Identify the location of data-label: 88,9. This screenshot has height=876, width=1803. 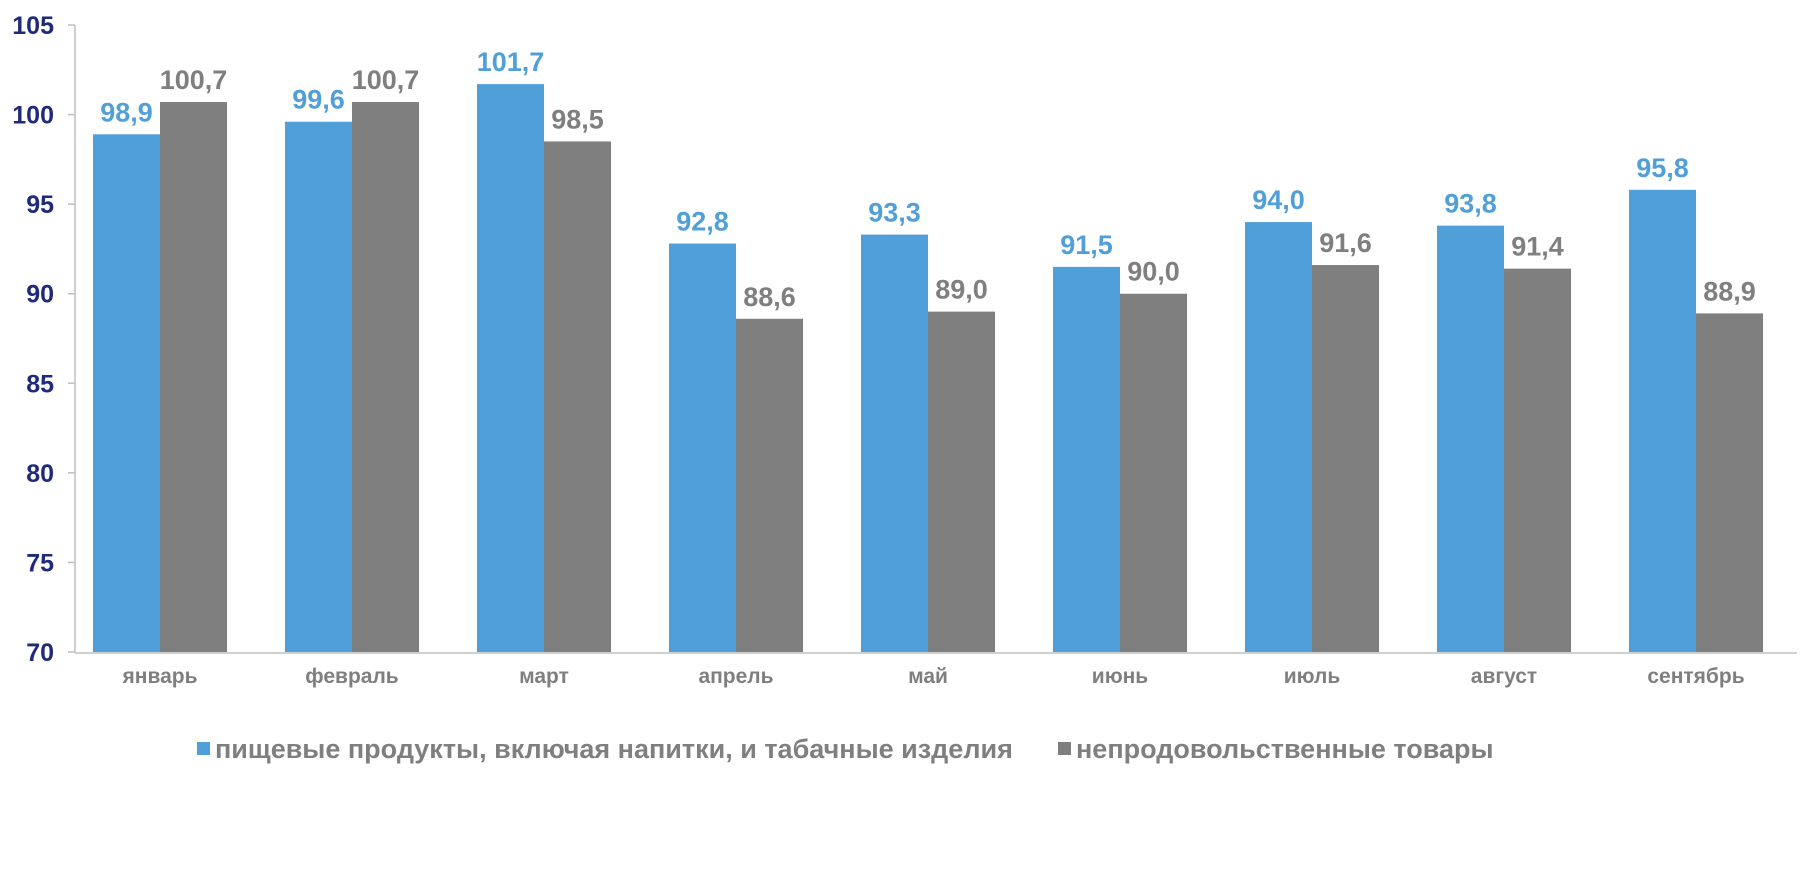
(1729, 291).